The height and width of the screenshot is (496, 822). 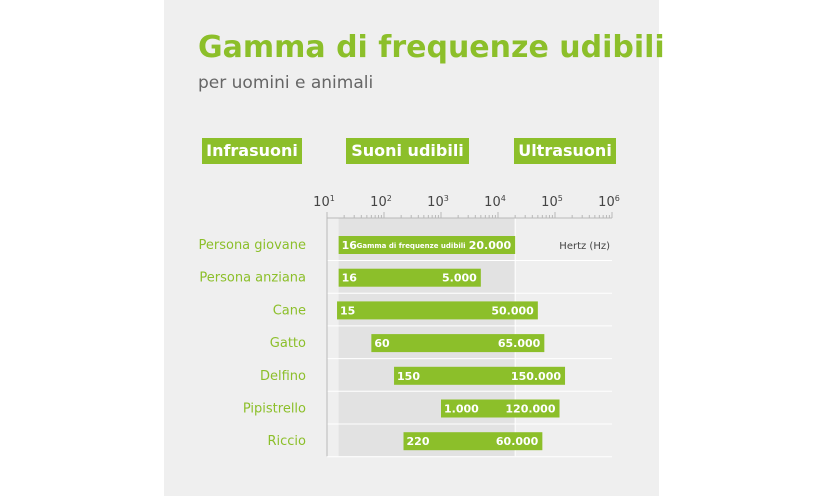 What do you see at coordinates (253, 245) in the screenshot?
I see `category-label: Persona giovane` at bounding box center [253, 245].